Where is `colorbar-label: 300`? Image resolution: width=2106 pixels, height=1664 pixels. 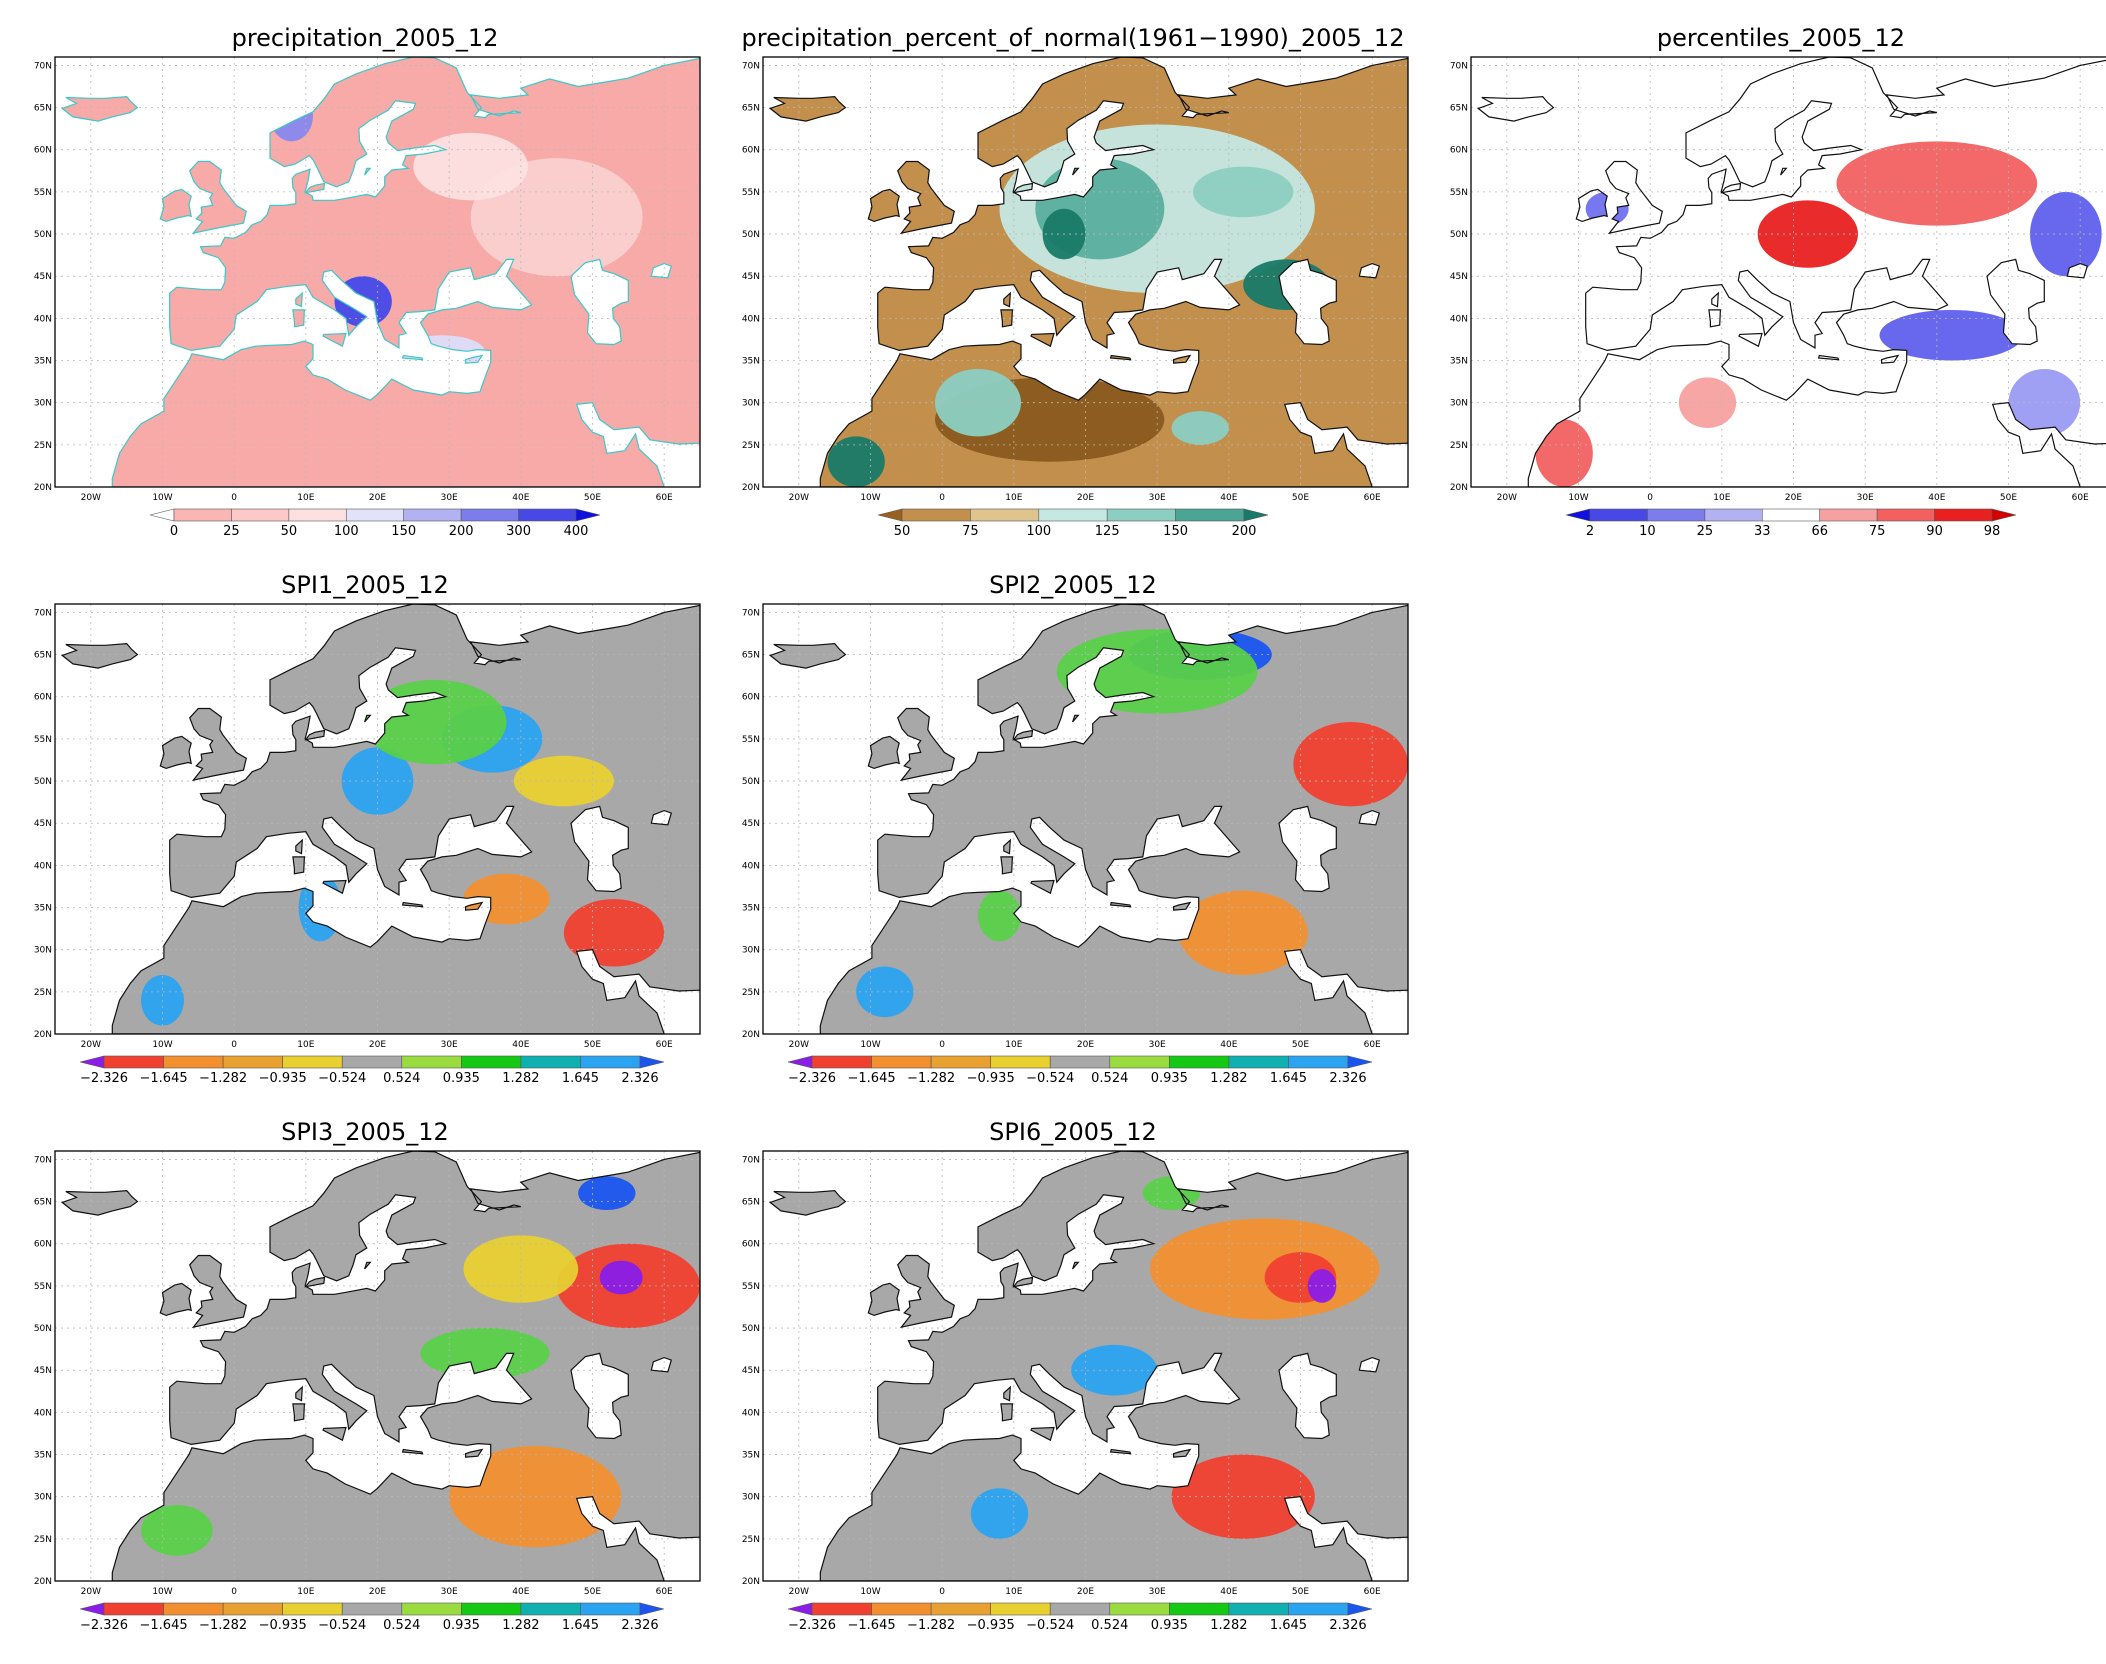
colorbar-label: 300 is located at coordinates (518, 531).